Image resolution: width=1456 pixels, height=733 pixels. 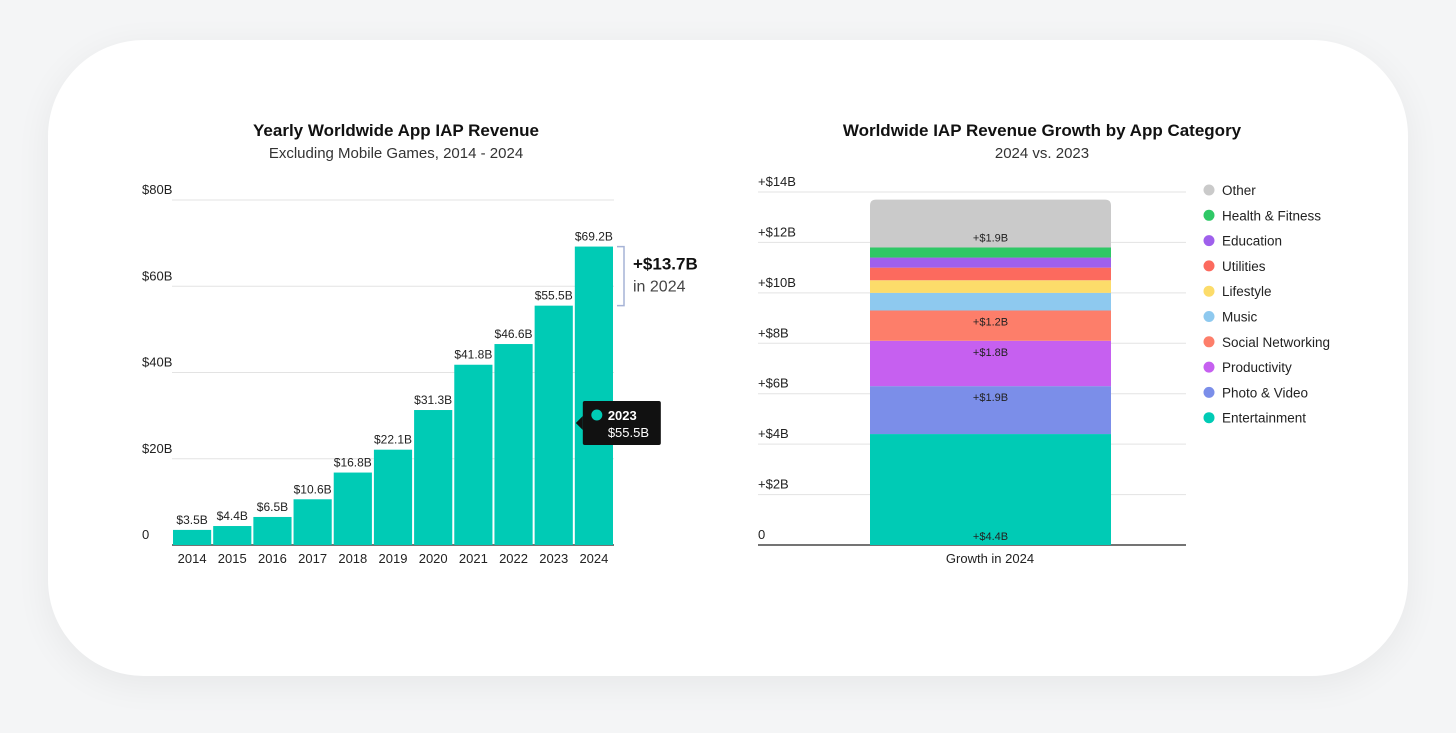 I want to click on chart1-bar-value-label: $6.5B, so click(x=272, y=507).